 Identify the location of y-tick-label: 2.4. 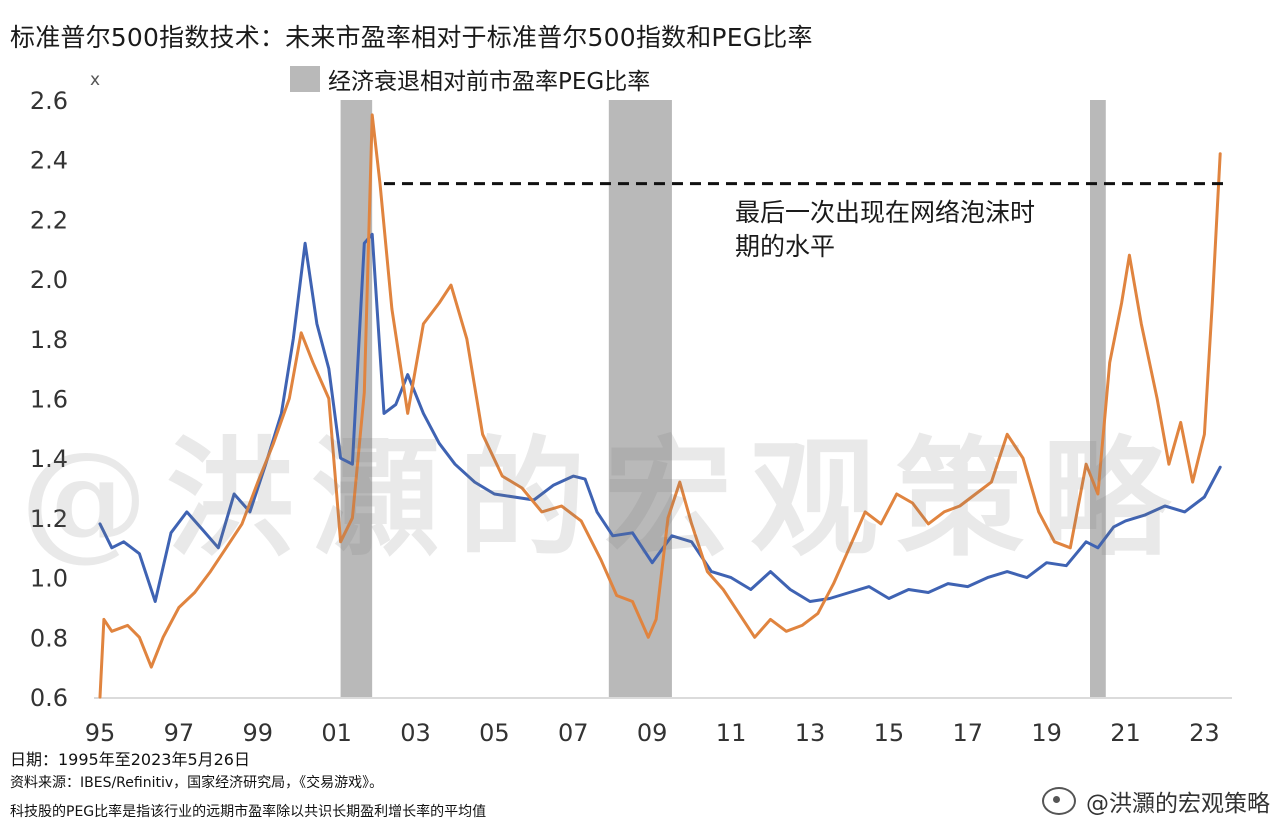
(49, 161).